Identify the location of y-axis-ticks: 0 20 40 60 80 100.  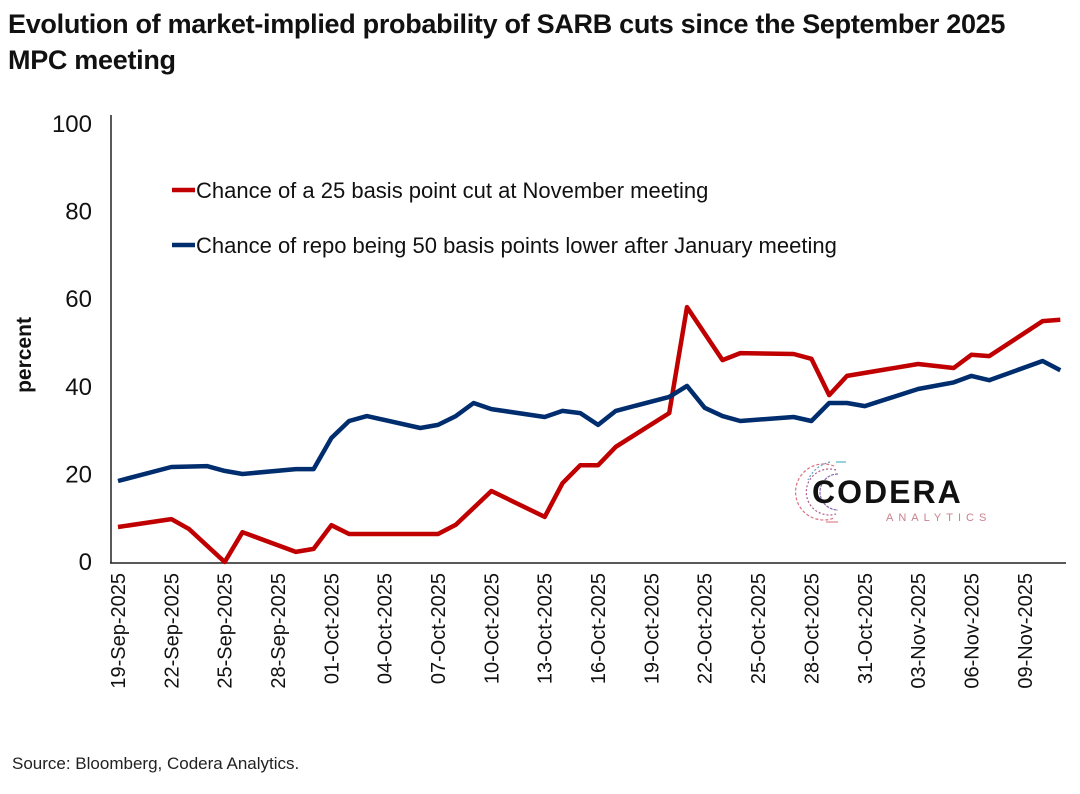
(72, 343).